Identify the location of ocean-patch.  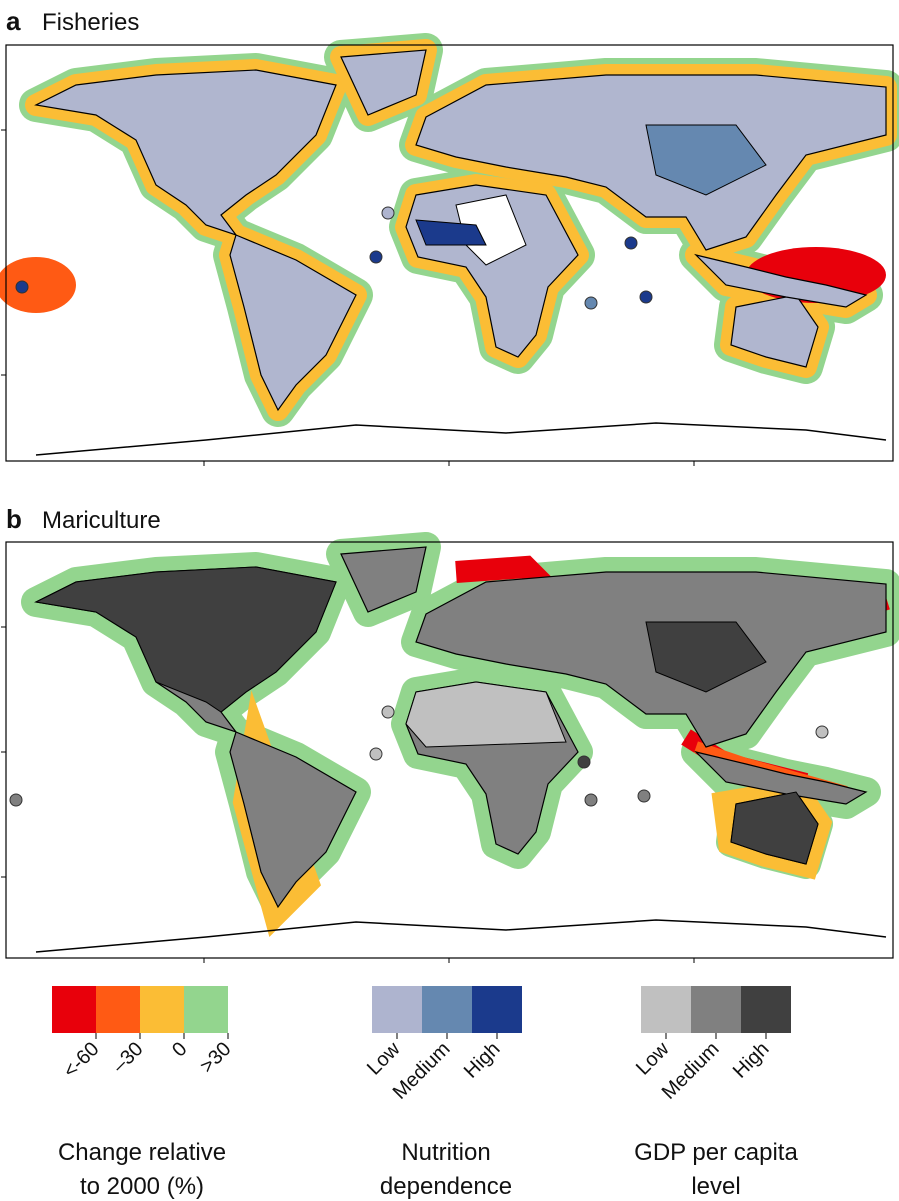
(38, 285).